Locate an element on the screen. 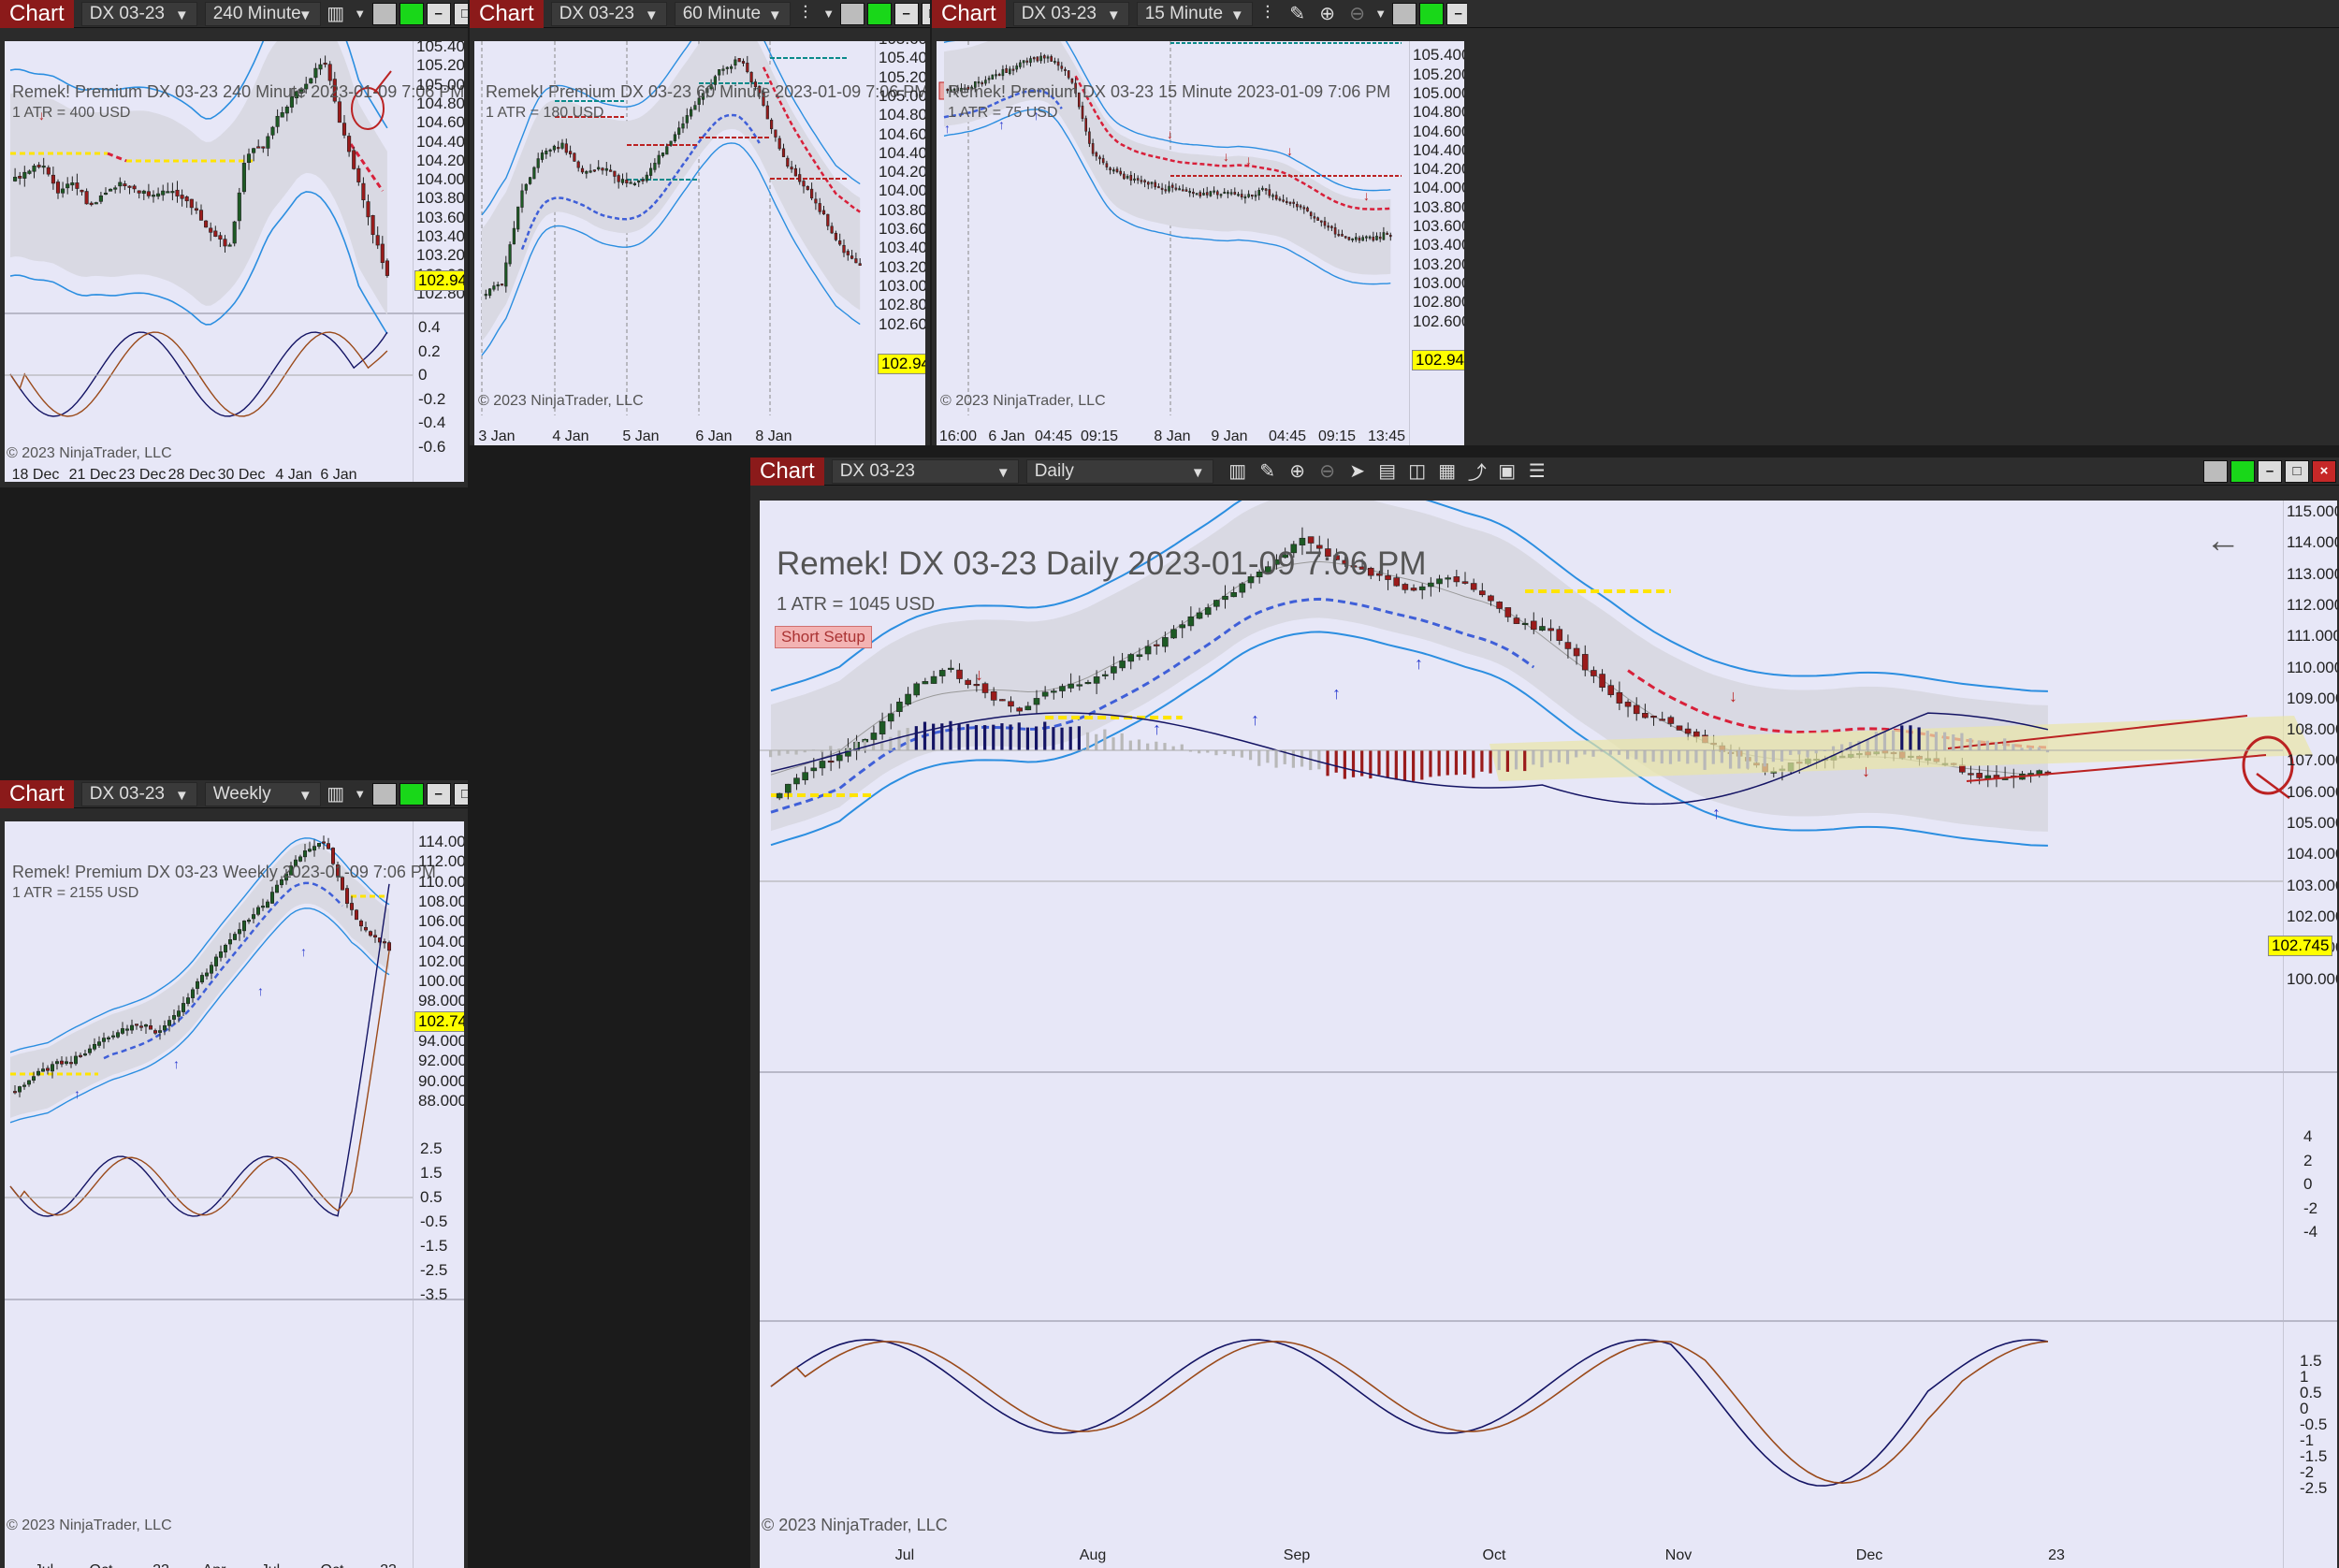 This screenshot has width=2339, height=1568. price-tick: 106.000 is located at coordinates (2312, 792).